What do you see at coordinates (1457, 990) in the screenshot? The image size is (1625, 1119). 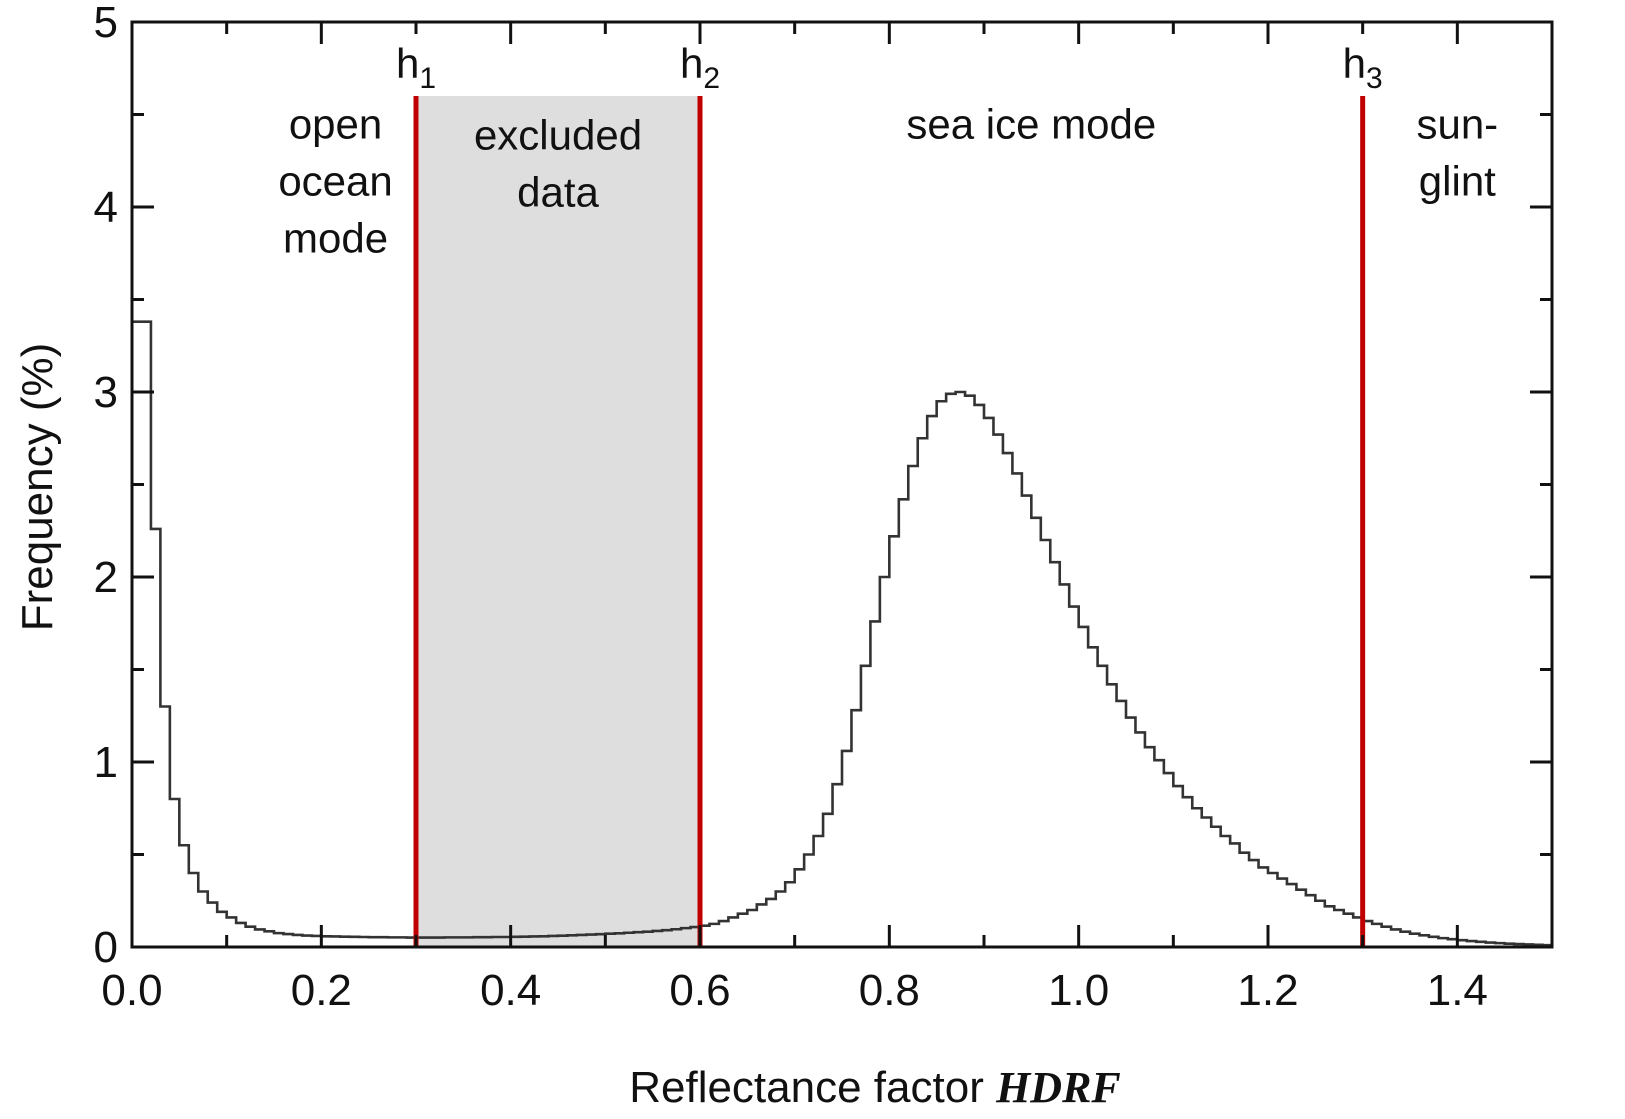 I see `x-tick-label: 1.4` at bounding box center [1457, 990].